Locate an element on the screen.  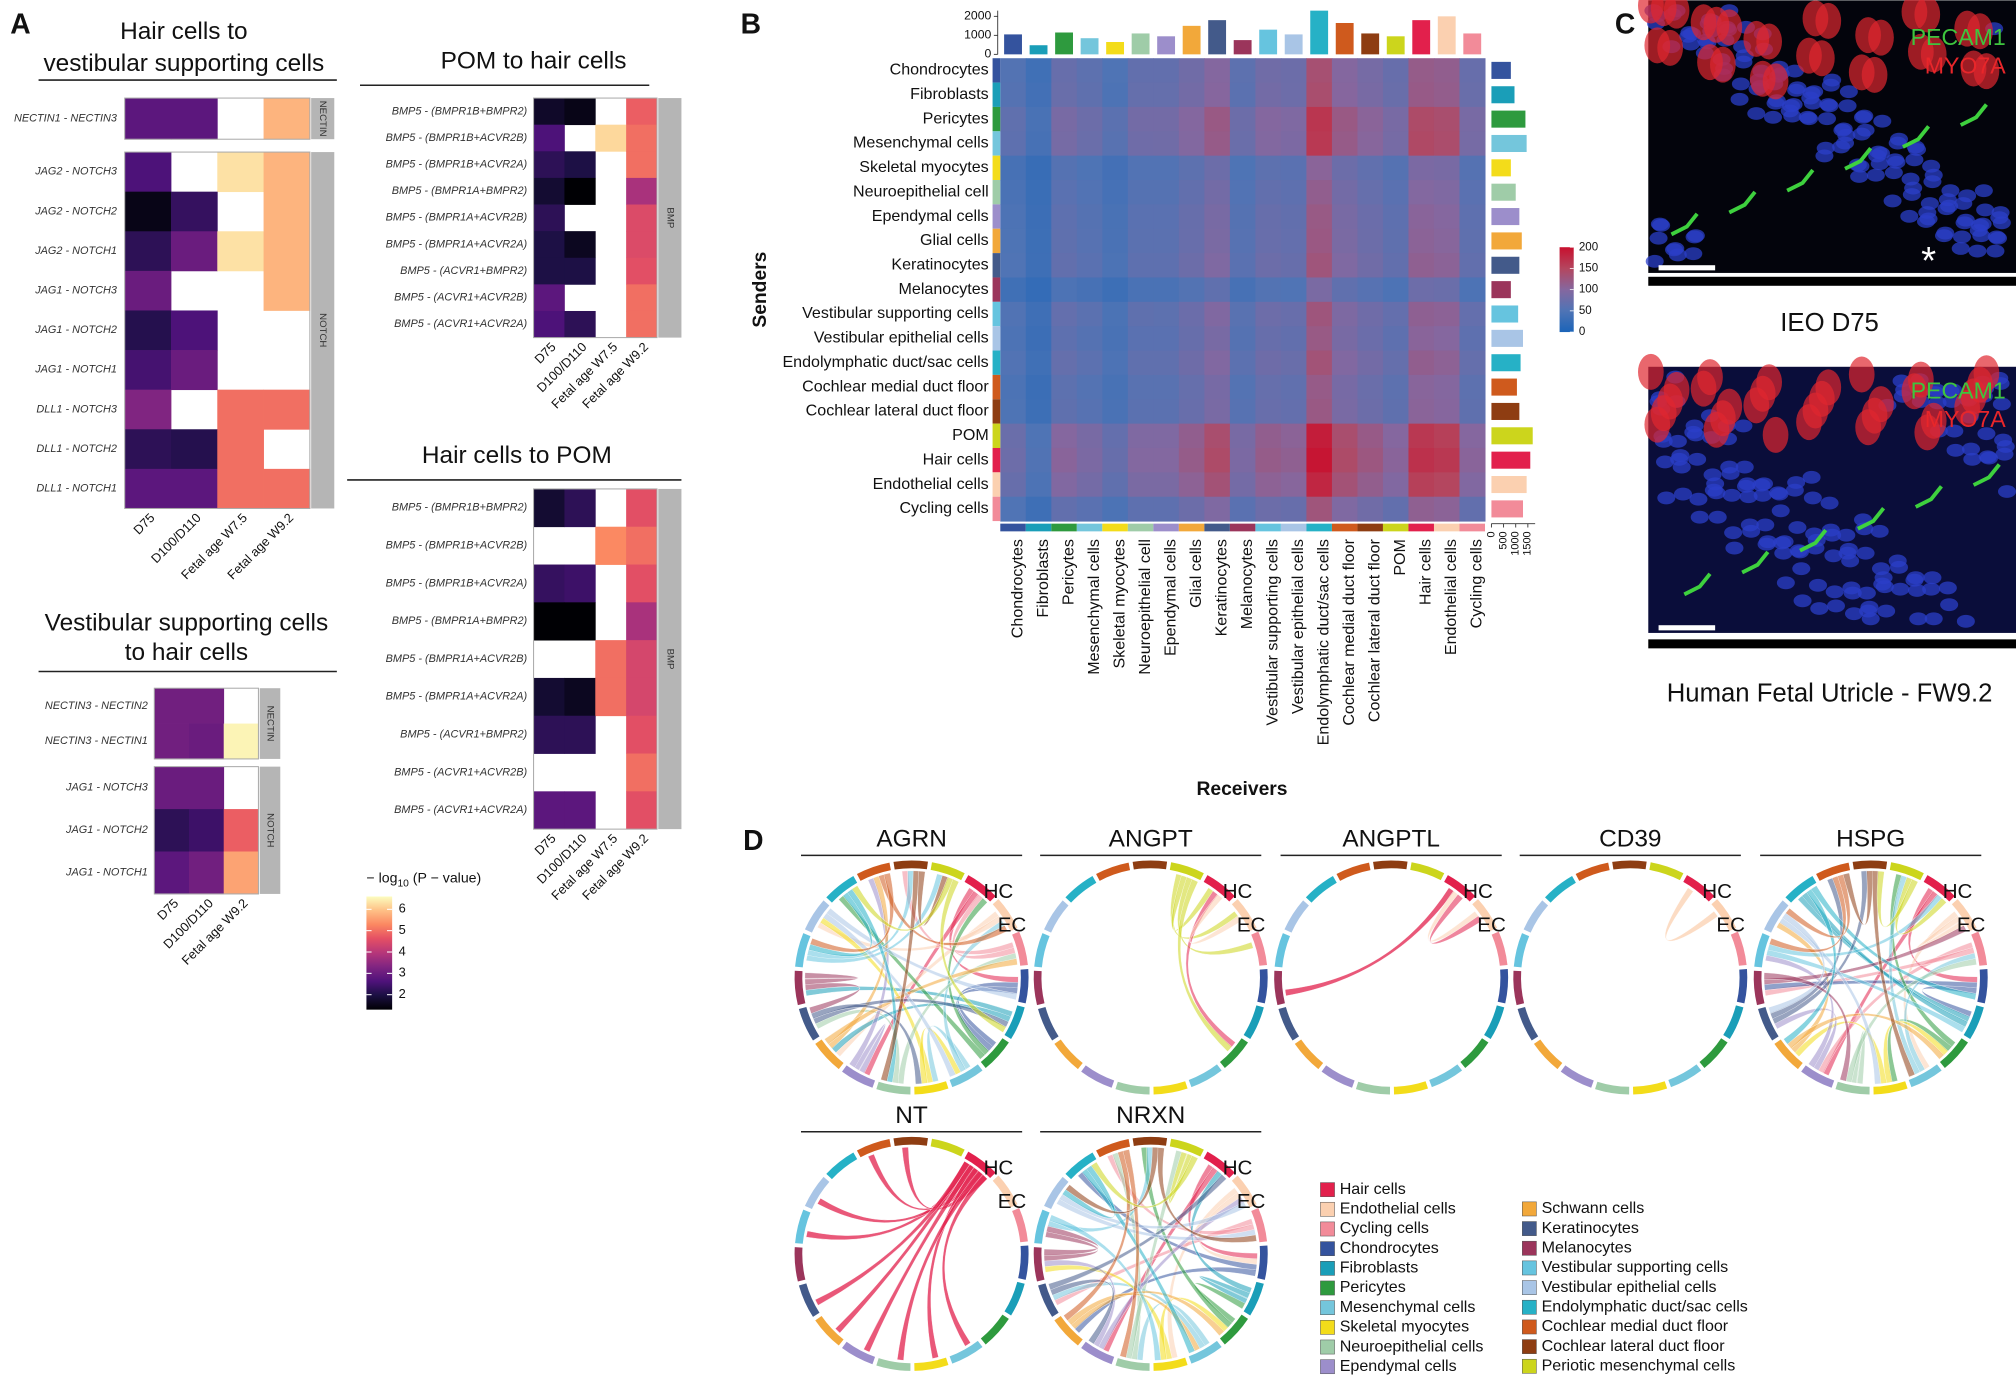
legend-label: Chondrocytes is located at coordinates (1389, 1248).